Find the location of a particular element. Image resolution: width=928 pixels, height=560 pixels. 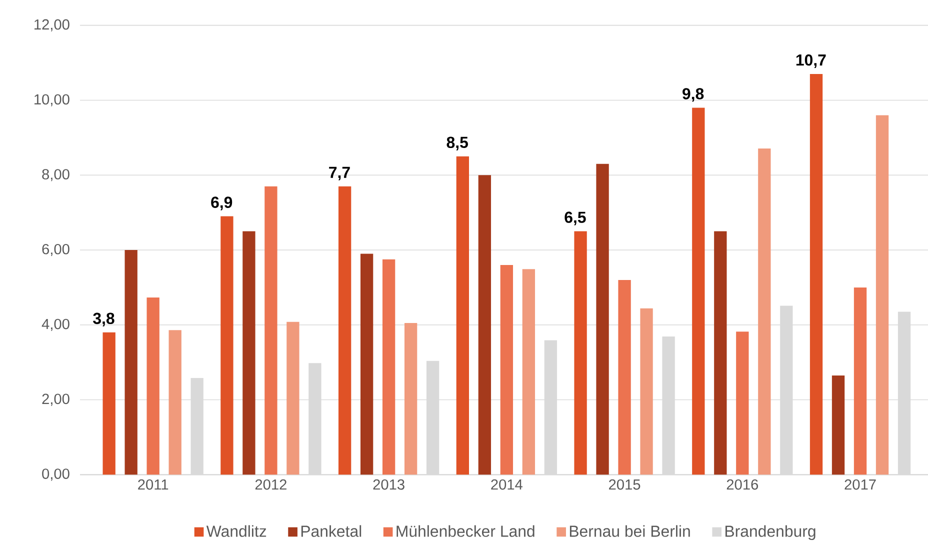

x-tick-label: 2011 is located at coordinates (153, 484).